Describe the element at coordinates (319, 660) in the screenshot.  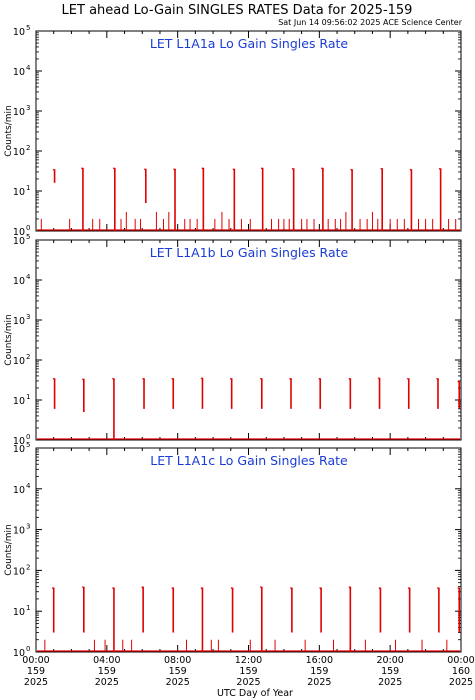
I see `x-tick-time: 16:00` at that location.